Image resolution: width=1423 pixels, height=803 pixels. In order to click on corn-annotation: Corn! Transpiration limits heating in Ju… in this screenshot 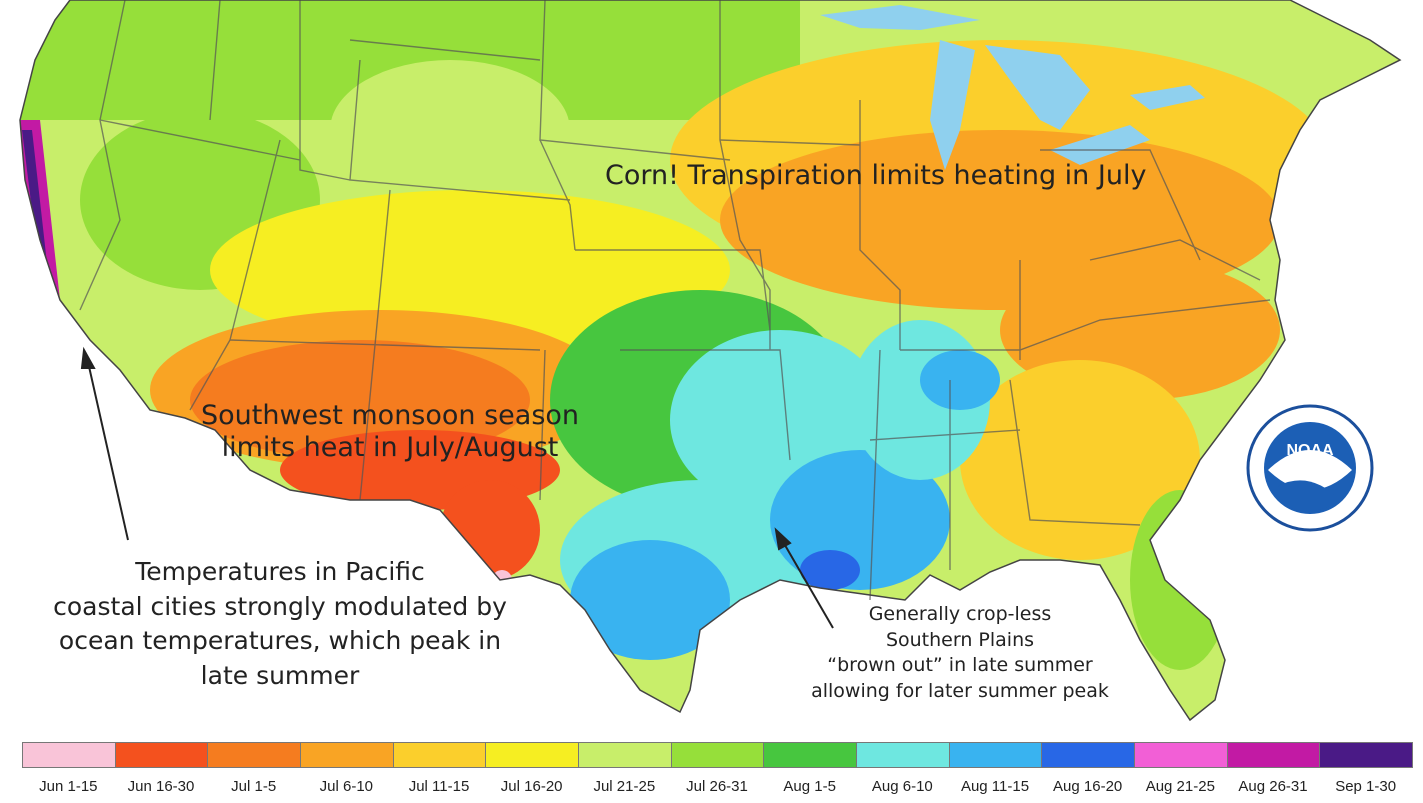, I will do `click(905, 176)`.